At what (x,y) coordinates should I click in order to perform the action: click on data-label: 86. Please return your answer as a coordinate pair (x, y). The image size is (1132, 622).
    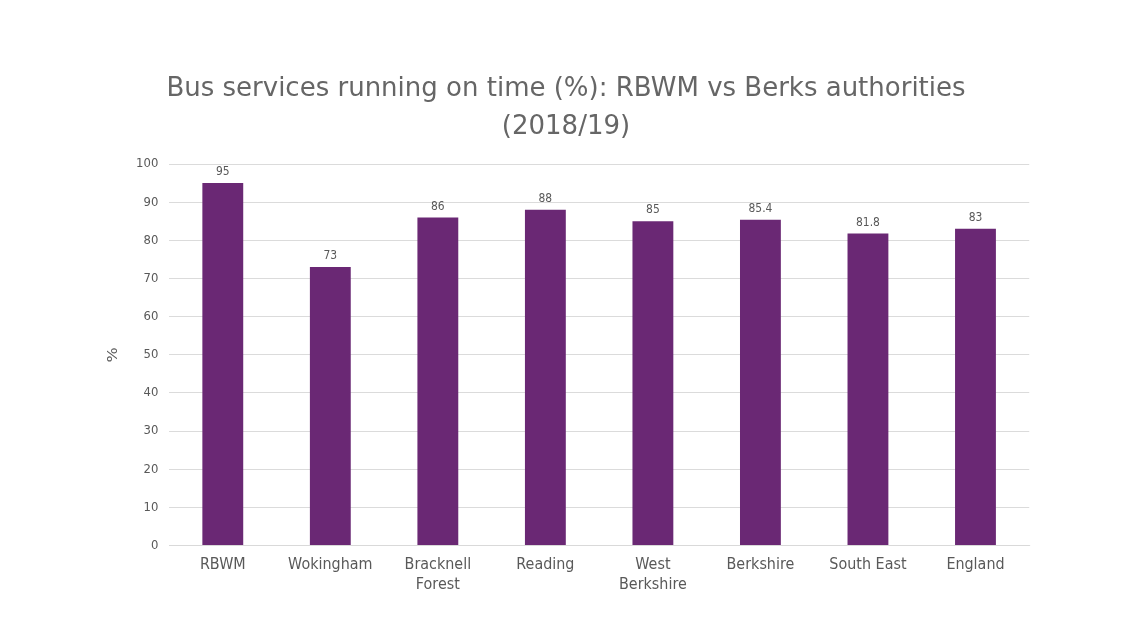
    Looking at the image, I should click on (438, 205).